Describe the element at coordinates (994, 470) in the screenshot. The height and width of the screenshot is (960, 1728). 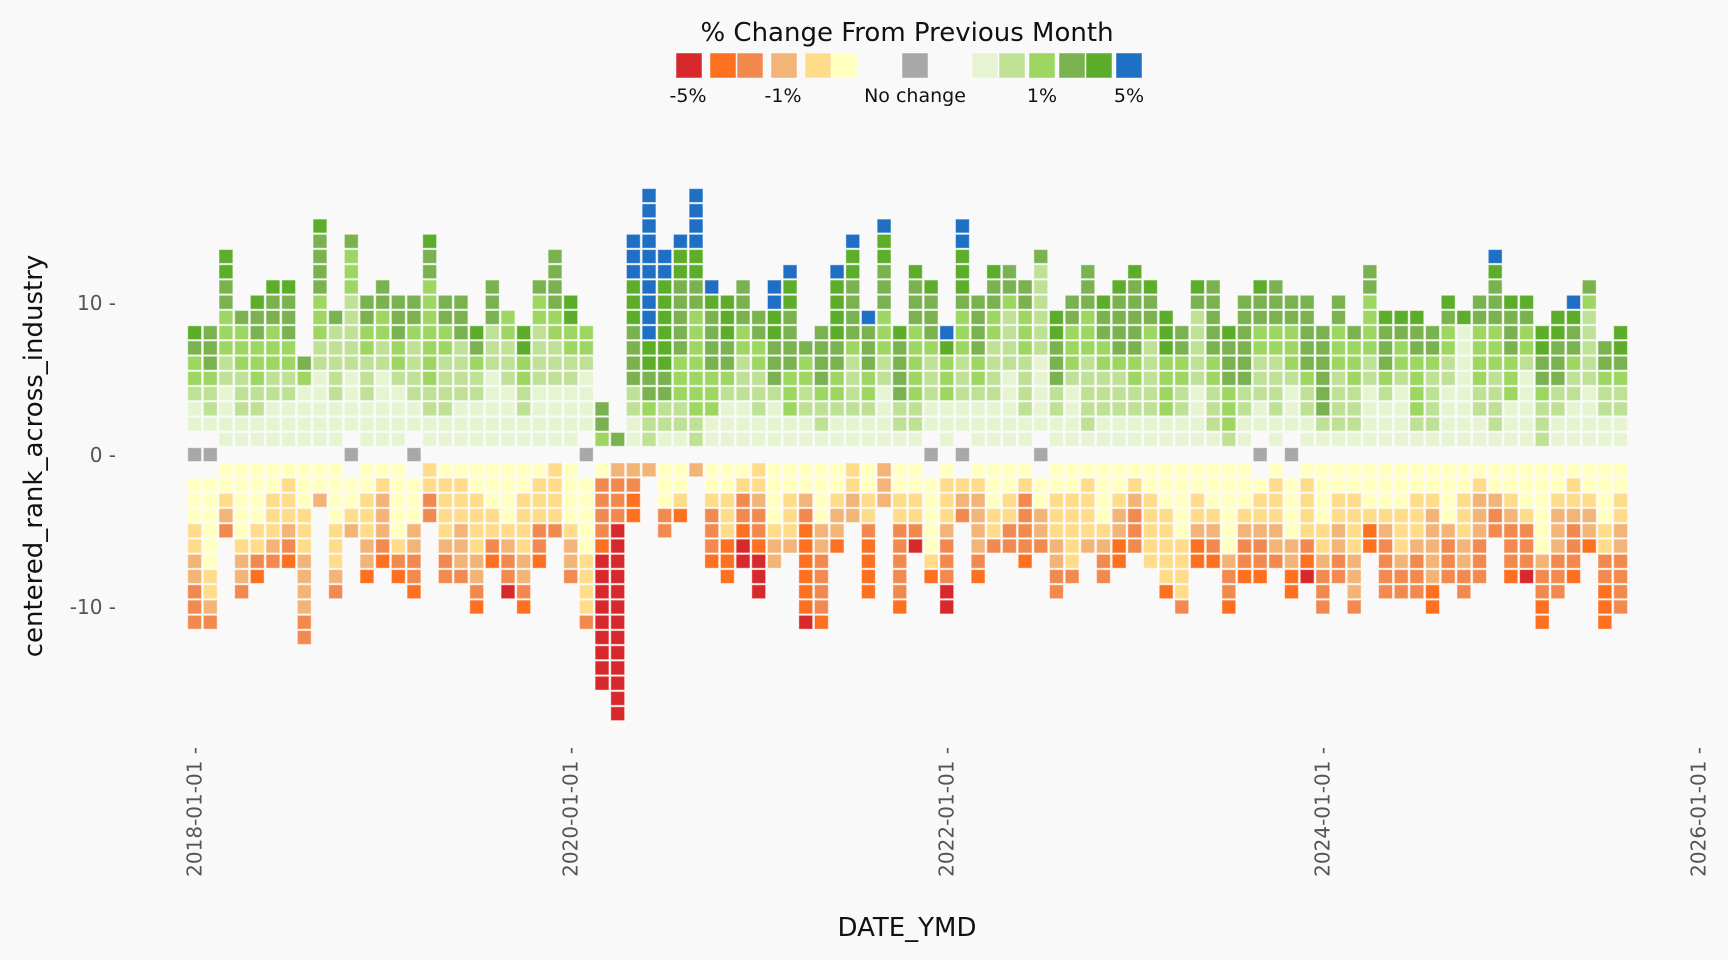
I see `cell-month-51-rank--1` at that location.